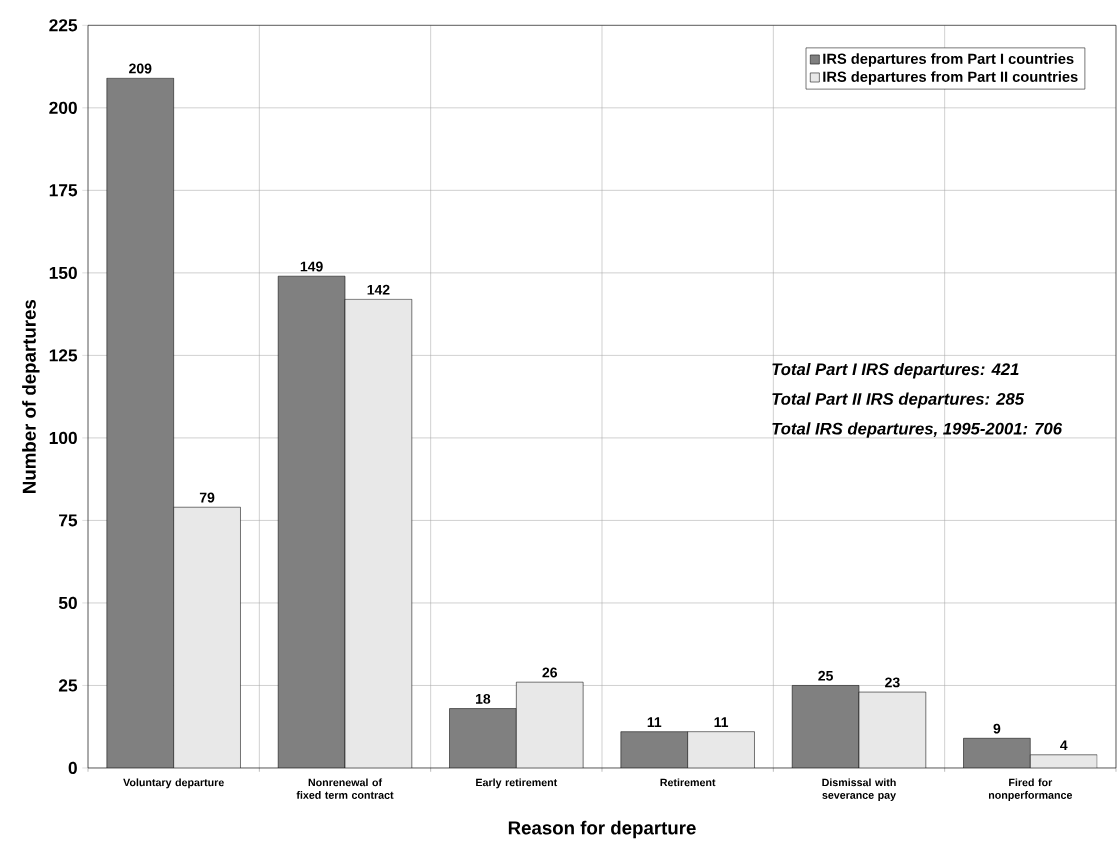 Image resolution: width=1118 pixels, height=852 pixels. What do you see at coordinates (63, 355) in the screenshot?
I see `y-tick-label: 125` at bounding box center [63, 355].